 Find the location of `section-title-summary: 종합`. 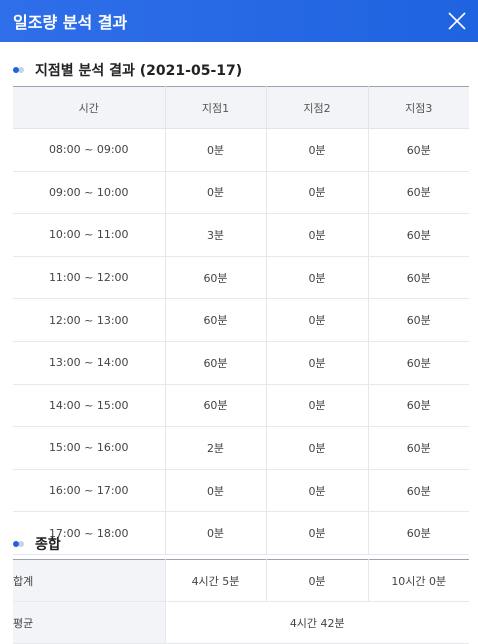

section-title-summary: 종합 is located at coordinates (37, 544).